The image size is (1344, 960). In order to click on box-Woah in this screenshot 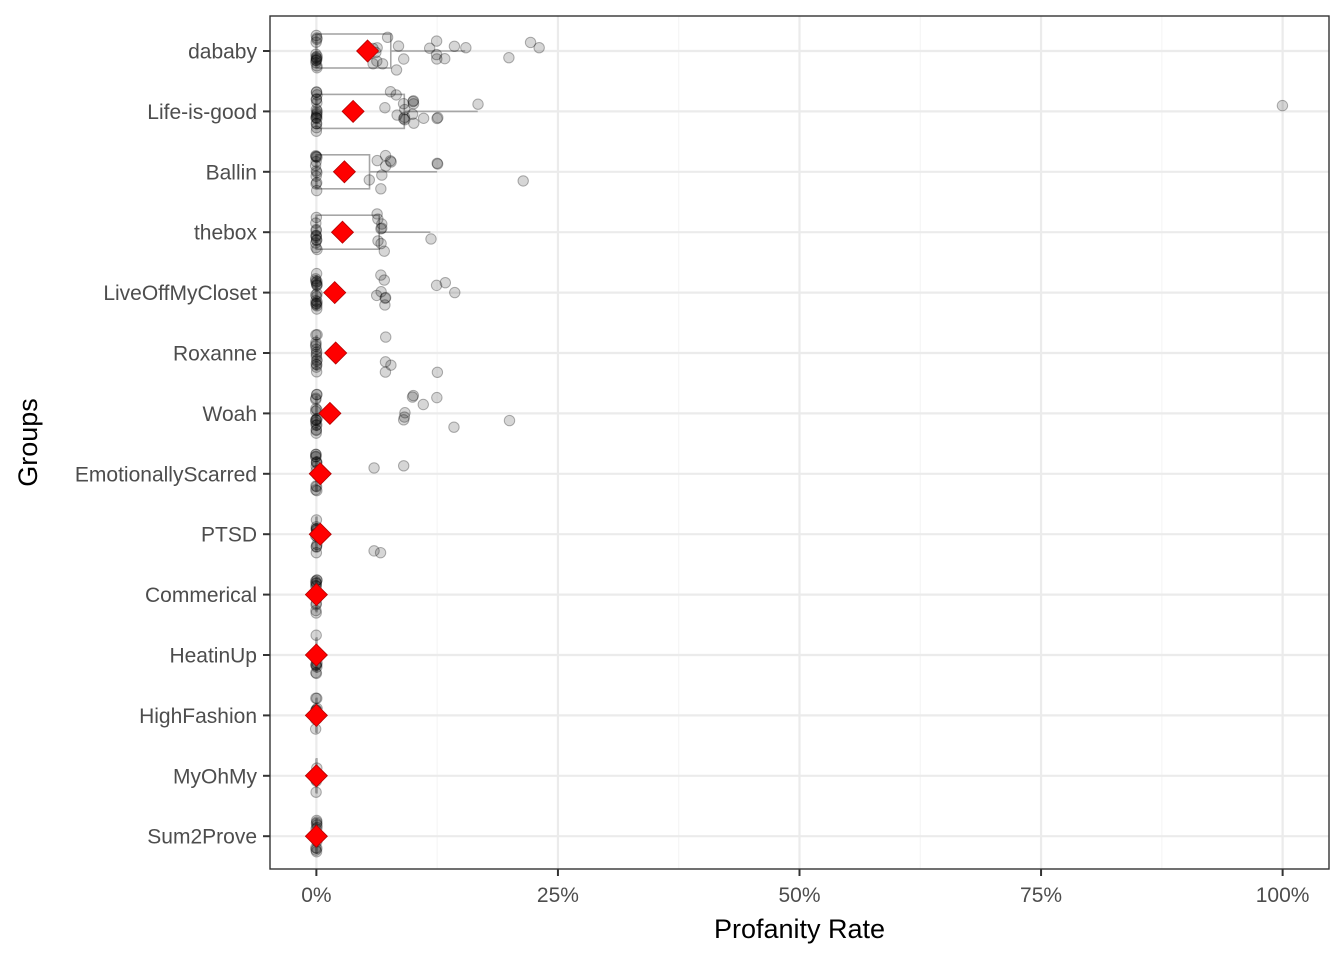, I will do `click(316, 413)`.